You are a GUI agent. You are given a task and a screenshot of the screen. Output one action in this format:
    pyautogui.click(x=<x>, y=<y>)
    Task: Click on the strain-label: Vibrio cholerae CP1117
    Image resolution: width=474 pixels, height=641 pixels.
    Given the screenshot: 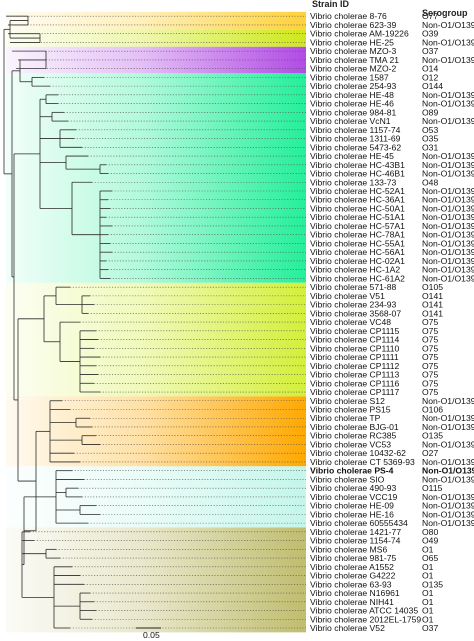 What is the action you would take?
    pyautogui.click(x=355, y=392)
    